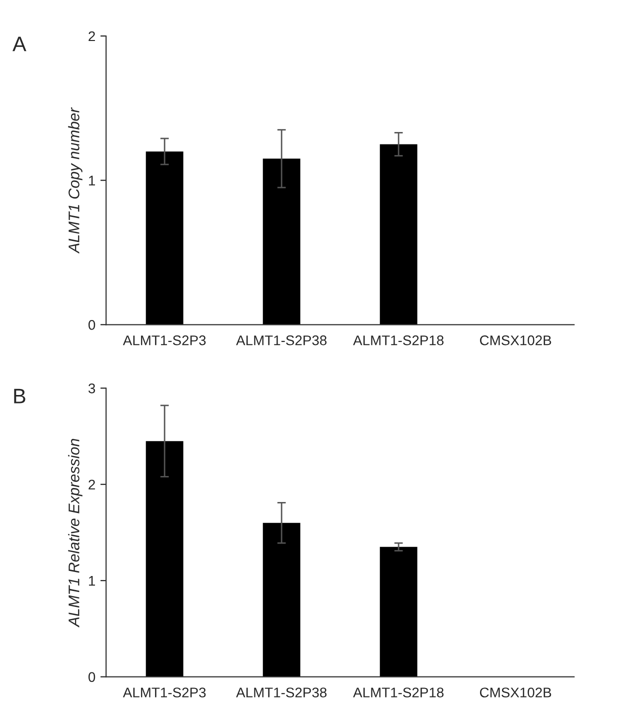 This screenshot has height=720, width=624. What do you see at coordinates (19, 44) in the screenshot?
I see `text: A` at bounding box center [19, 44].